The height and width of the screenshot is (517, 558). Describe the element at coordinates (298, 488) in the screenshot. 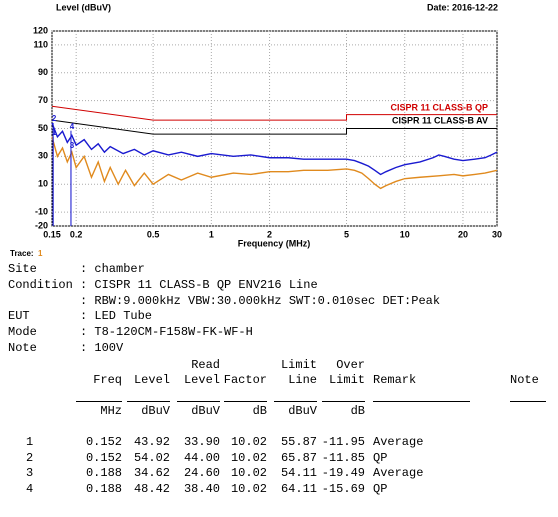

I see `table-cell: 64.11` at that location.